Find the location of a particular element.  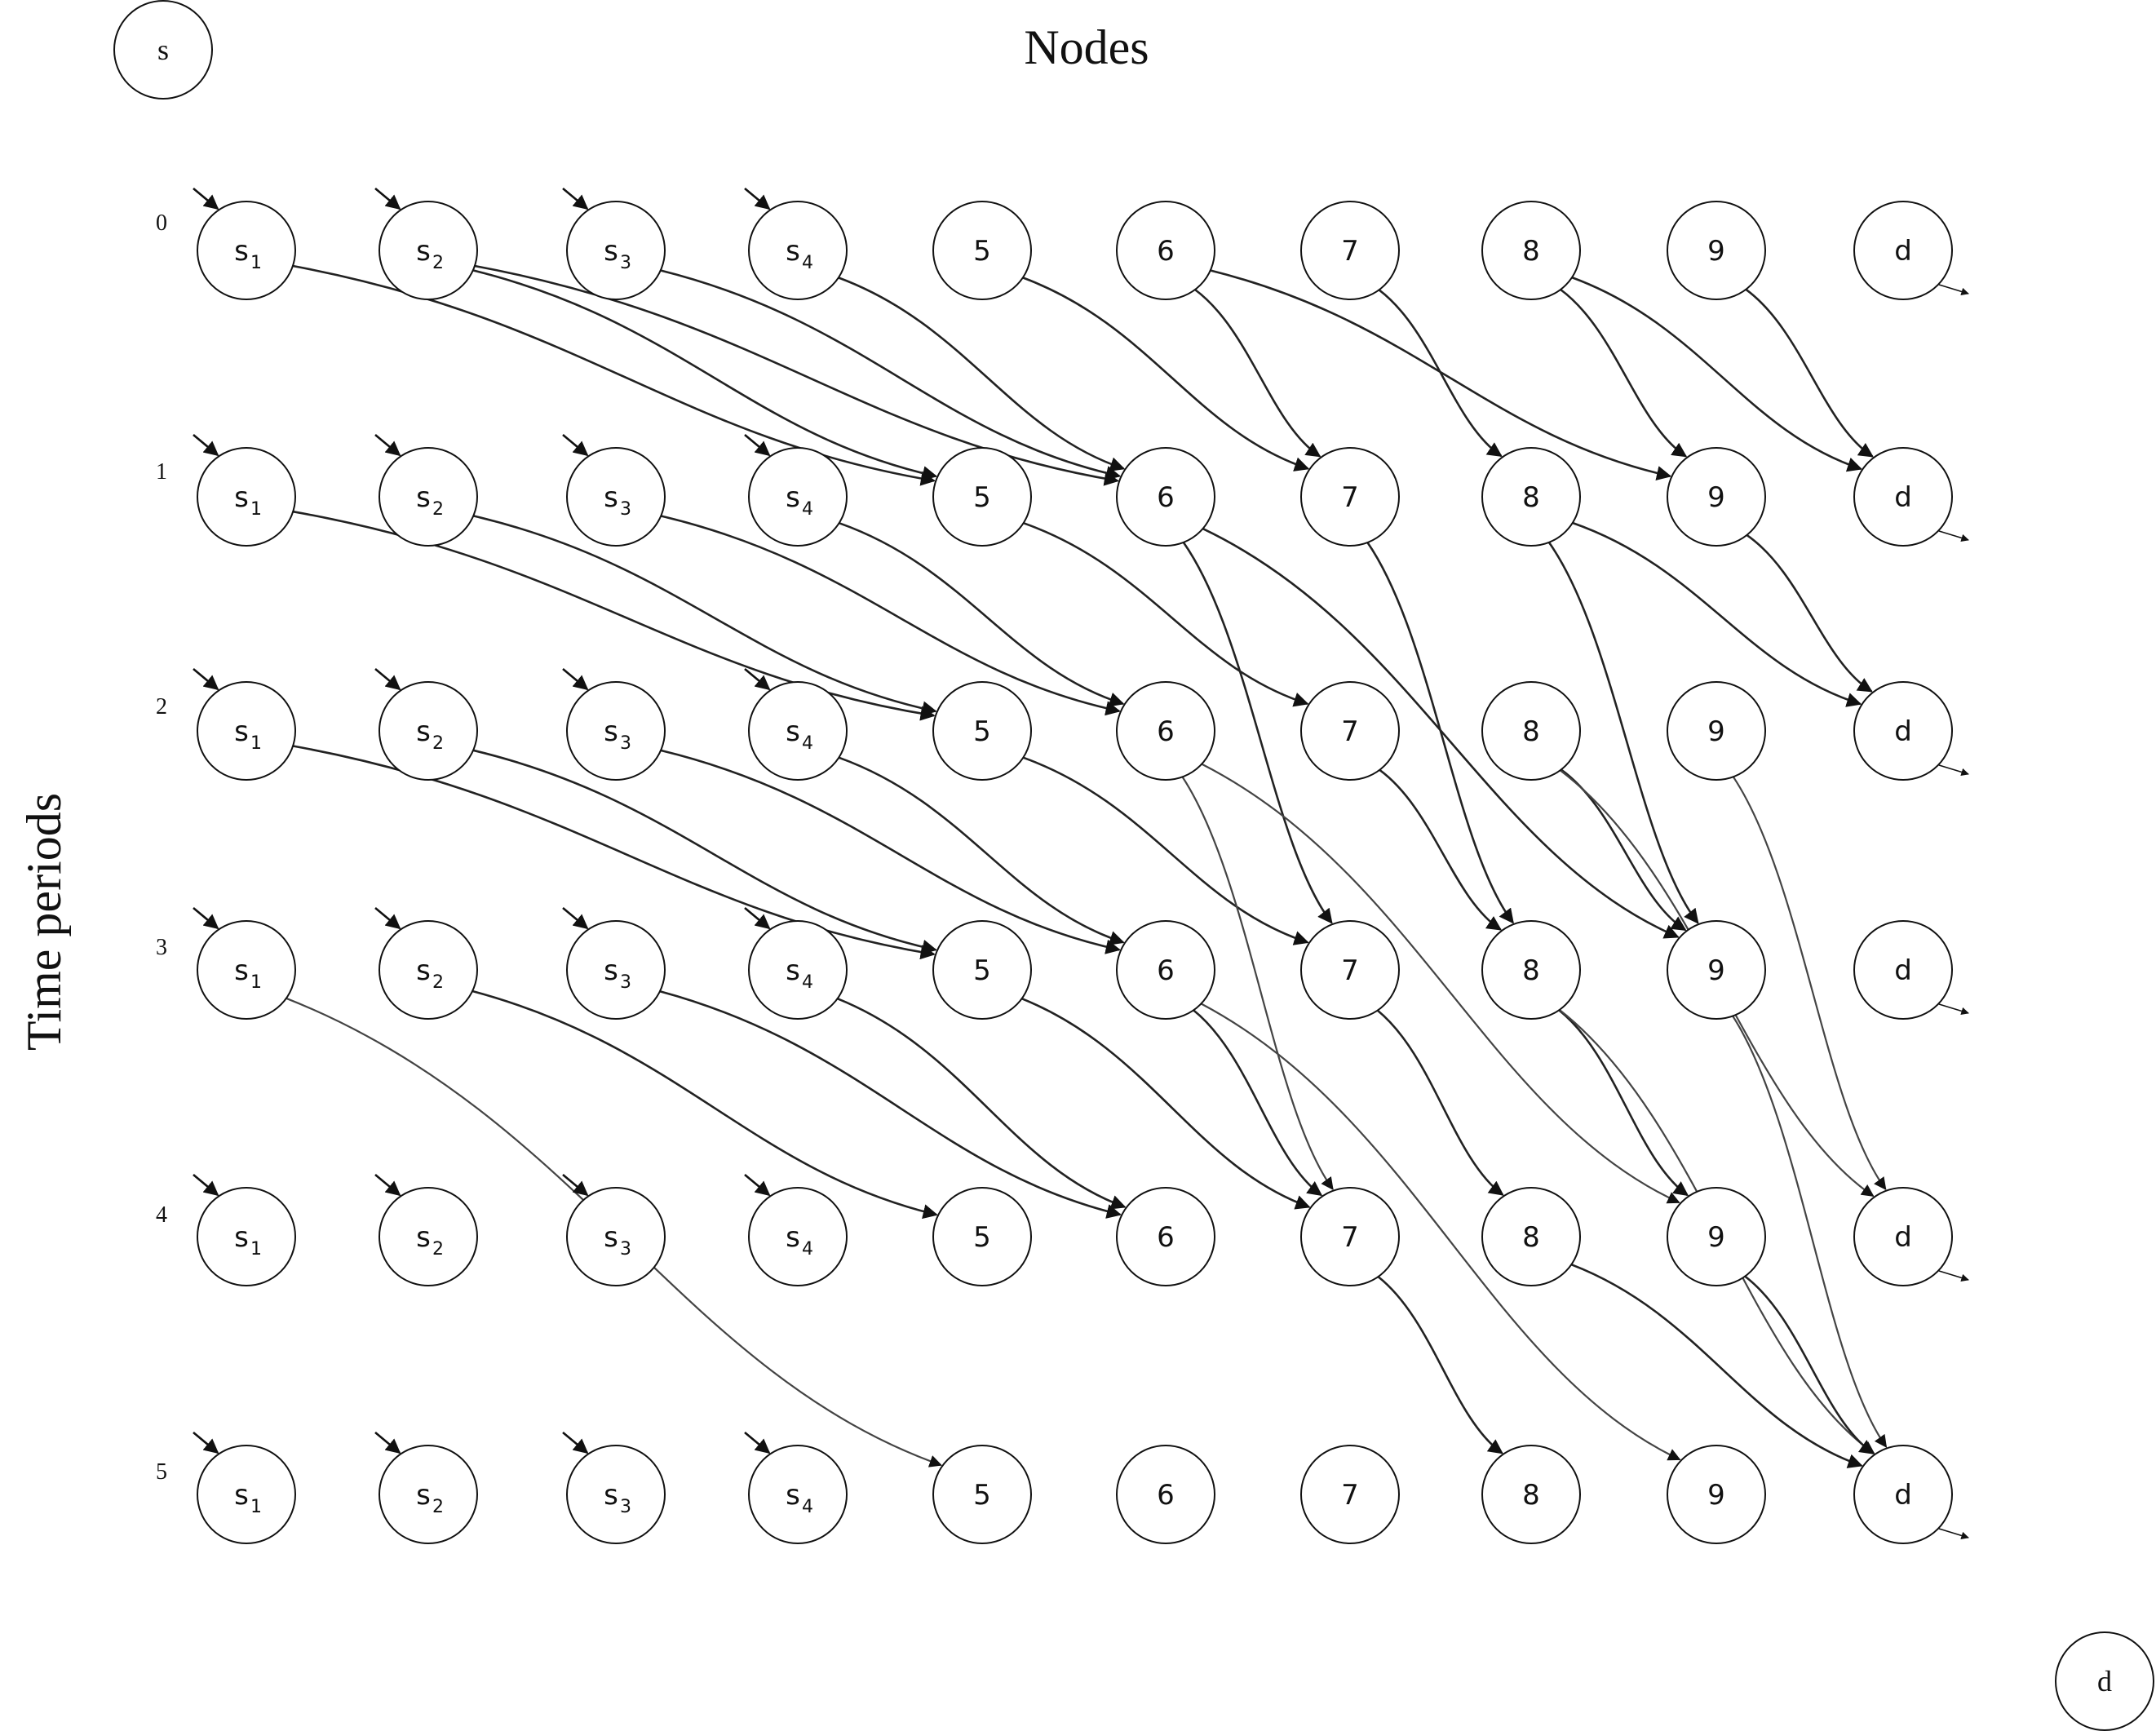

super-source-node: s is located at coordinates (163, 50).